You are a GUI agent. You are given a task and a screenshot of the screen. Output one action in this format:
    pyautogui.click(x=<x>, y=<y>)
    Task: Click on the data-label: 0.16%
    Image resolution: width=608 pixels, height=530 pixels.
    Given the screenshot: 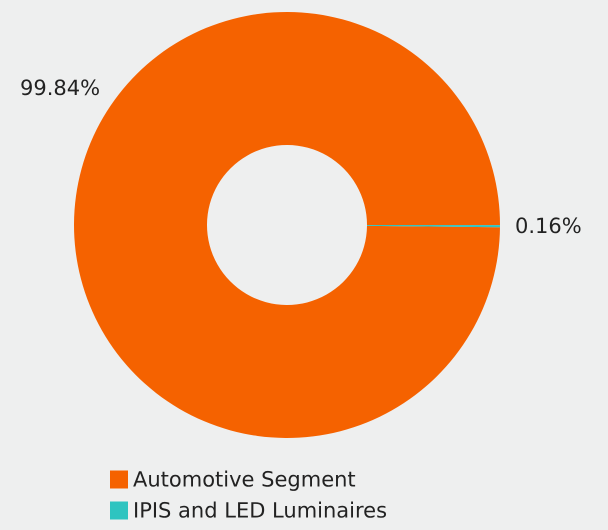 What is the action you would take?
    pyautogui.click(x=548, y=226)
    